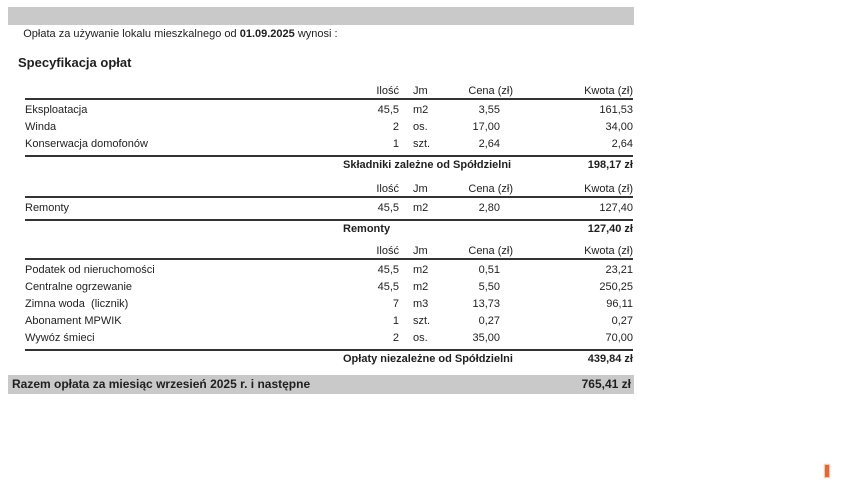 This screenshot has height=480, width=842. What do you see at coordinates (316, 34) in the screenshot?
I see `header-bar-text-suffix: wynosi :` at bounding box center [316, 34].